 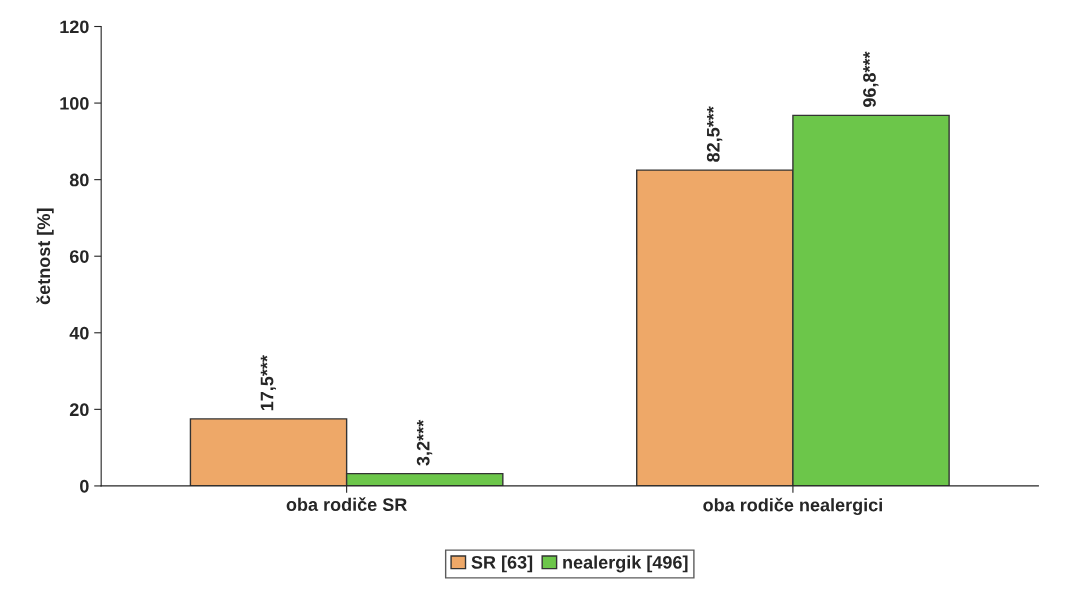 I want to click on y-tick-label: 100, so click(x=74, y=103).